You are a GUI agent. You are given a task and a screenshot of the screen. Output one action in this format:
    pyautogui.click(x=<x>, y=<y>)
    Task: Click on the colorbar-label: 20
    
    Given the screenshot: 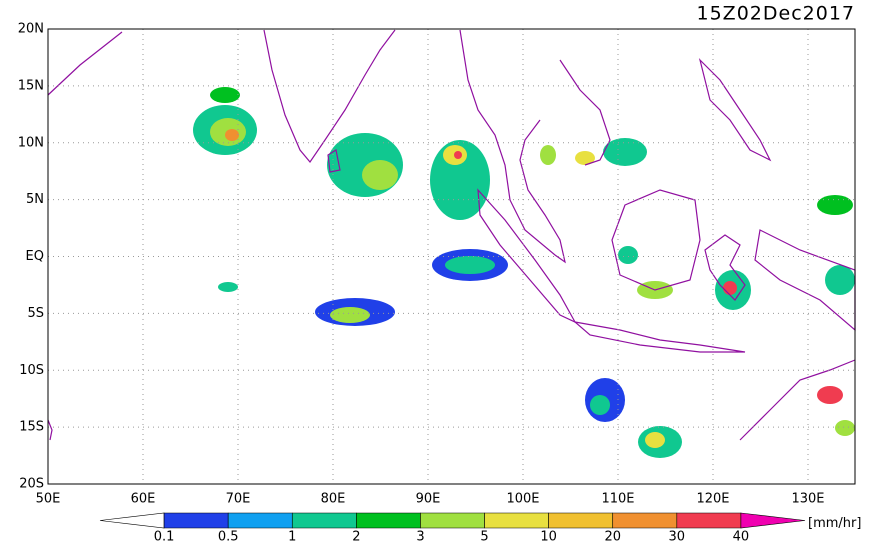 What is the action you would take?
    pyautogui.click(x=612, y=537)
    